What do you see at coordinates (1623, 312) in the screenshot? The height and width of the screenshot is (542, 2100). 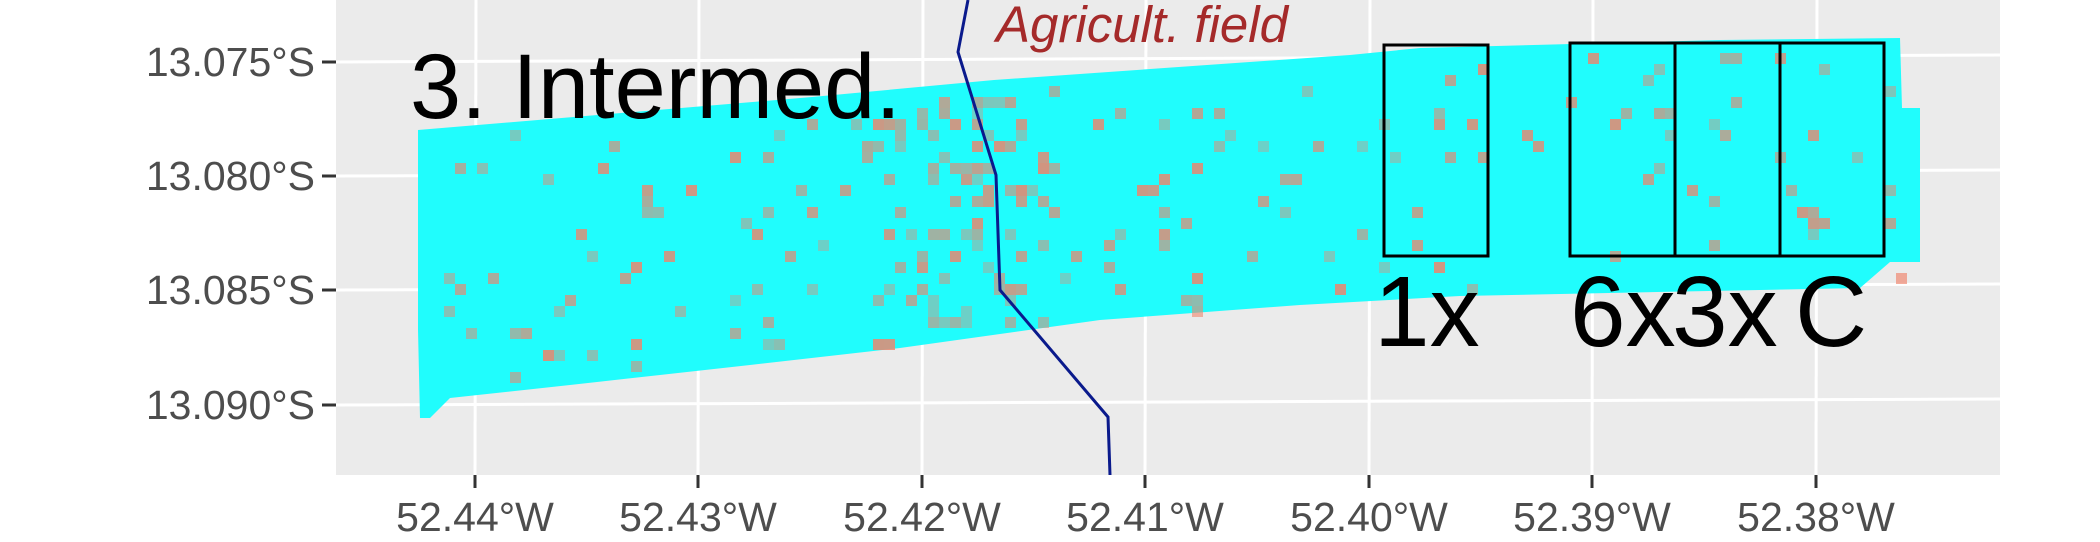 I see `box-label-6x: 6x` at bounding box center [1623, 312].